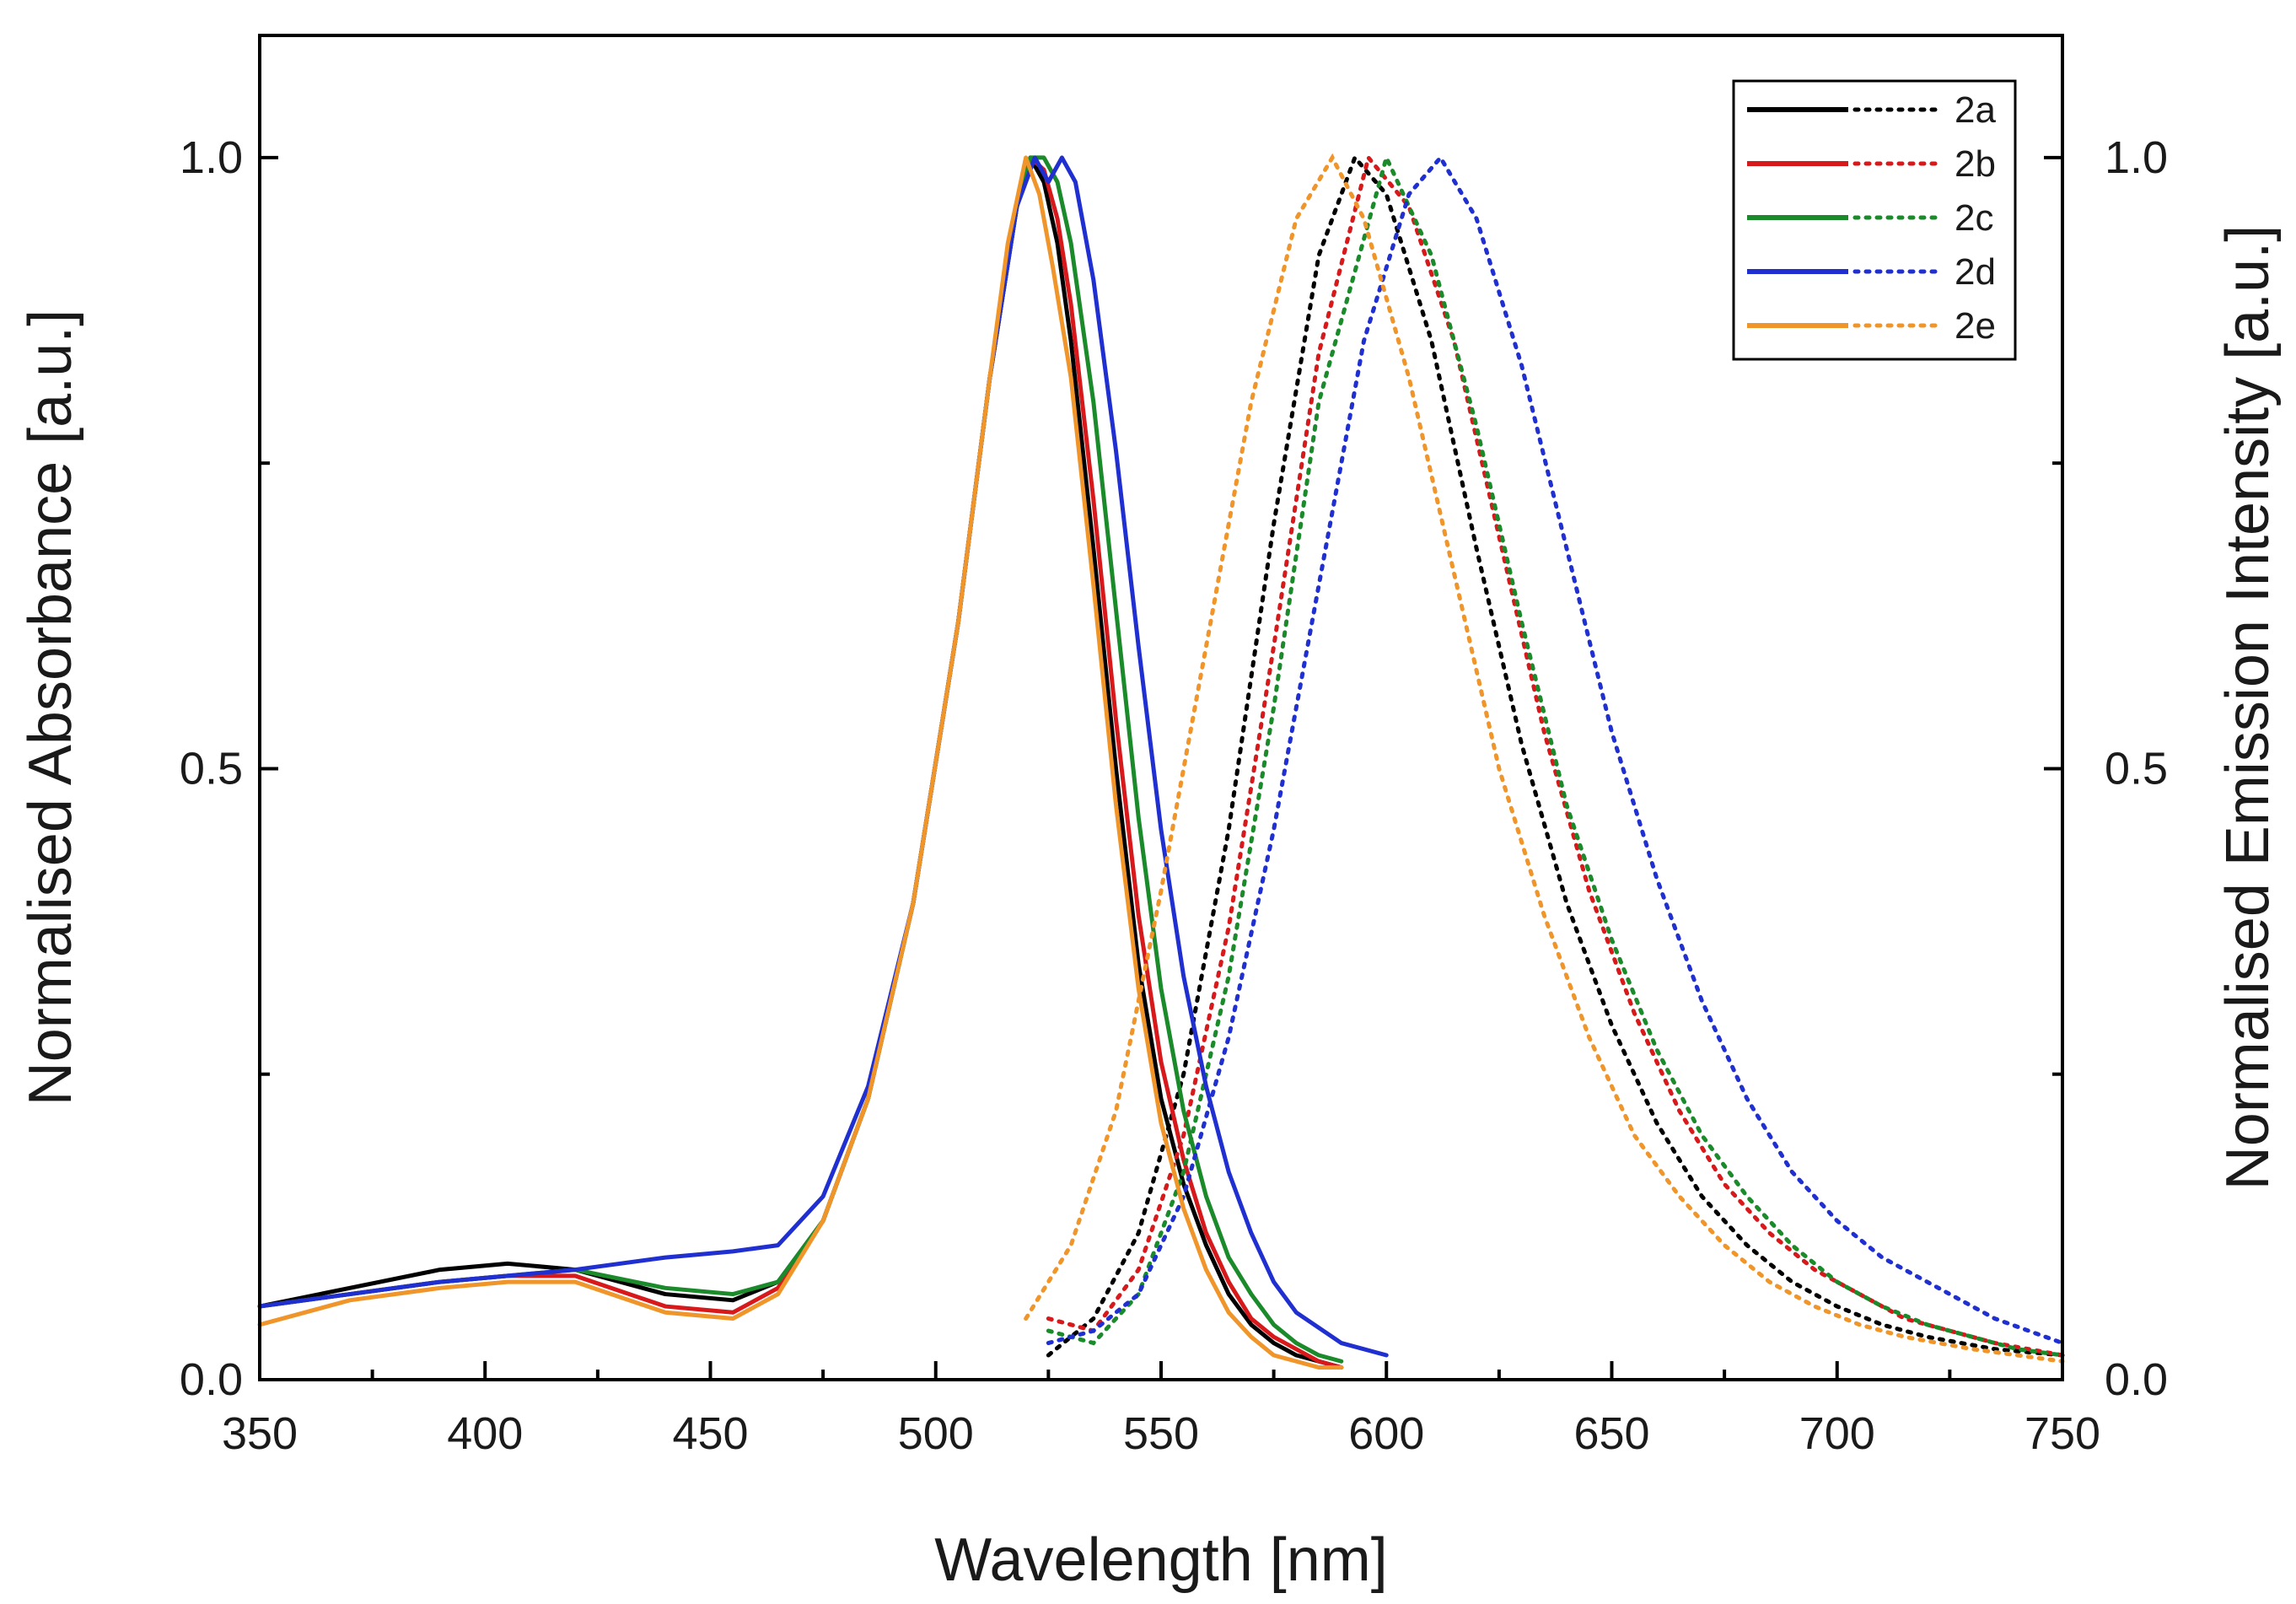 The width and height of the screenshot is (2296, 1604). What do you see at coordinates (1976, 326) in the screenshot?
I see `legend-label-2e: 2e` at bounding box center [1976, 326].